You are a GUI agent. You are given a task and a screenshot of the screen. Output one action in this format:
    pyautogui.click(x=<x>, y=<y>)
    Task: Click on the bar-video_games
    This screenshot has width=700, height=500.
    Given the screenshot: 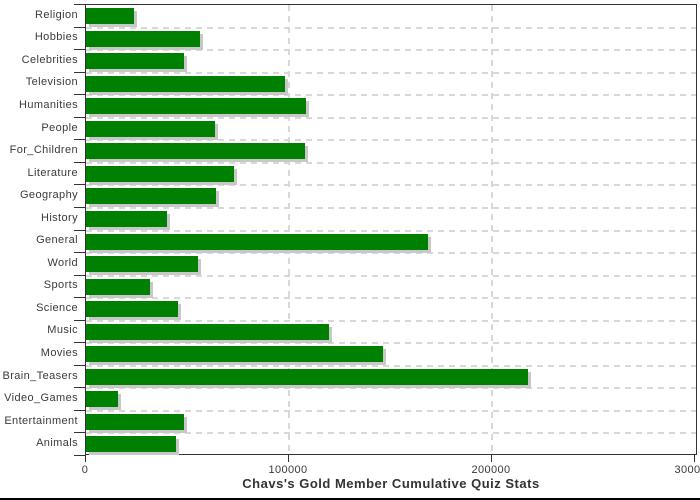 What is the action you would take?
    pyautogui.click(x=102, y=399)
    